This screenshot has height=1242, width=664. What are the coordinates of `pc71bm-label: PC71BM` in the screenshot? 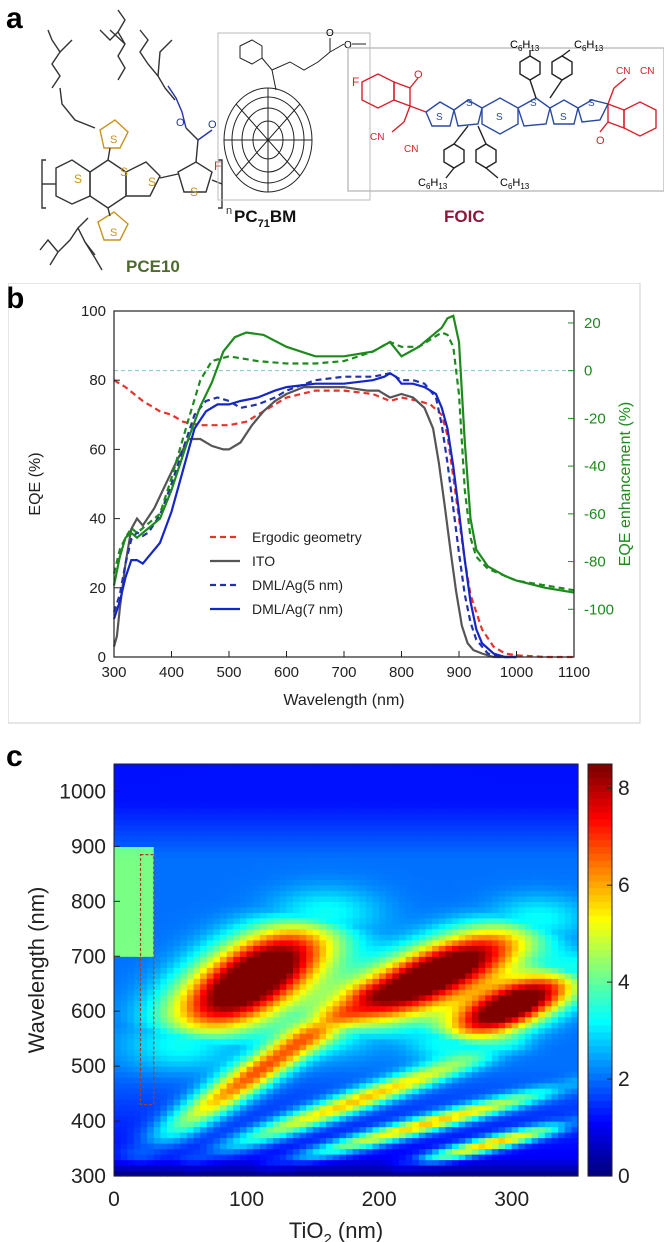 It's located at (265, 218).